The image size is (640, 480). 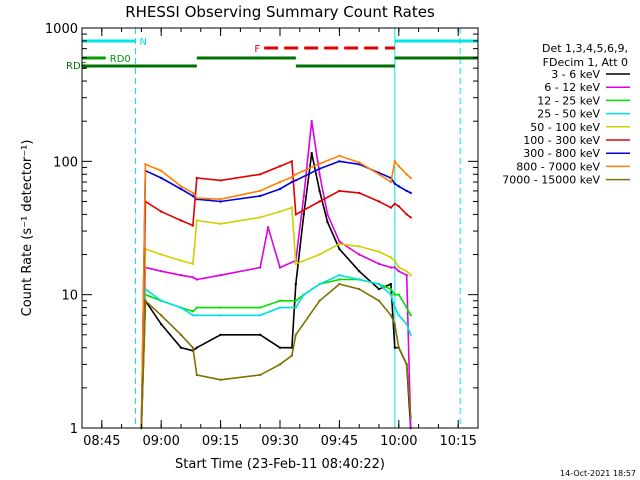 What do you see at coordinates (220, 441) in the screenshot?
I see `x-tick-label: 09:15` at bounding box center [220, 441].